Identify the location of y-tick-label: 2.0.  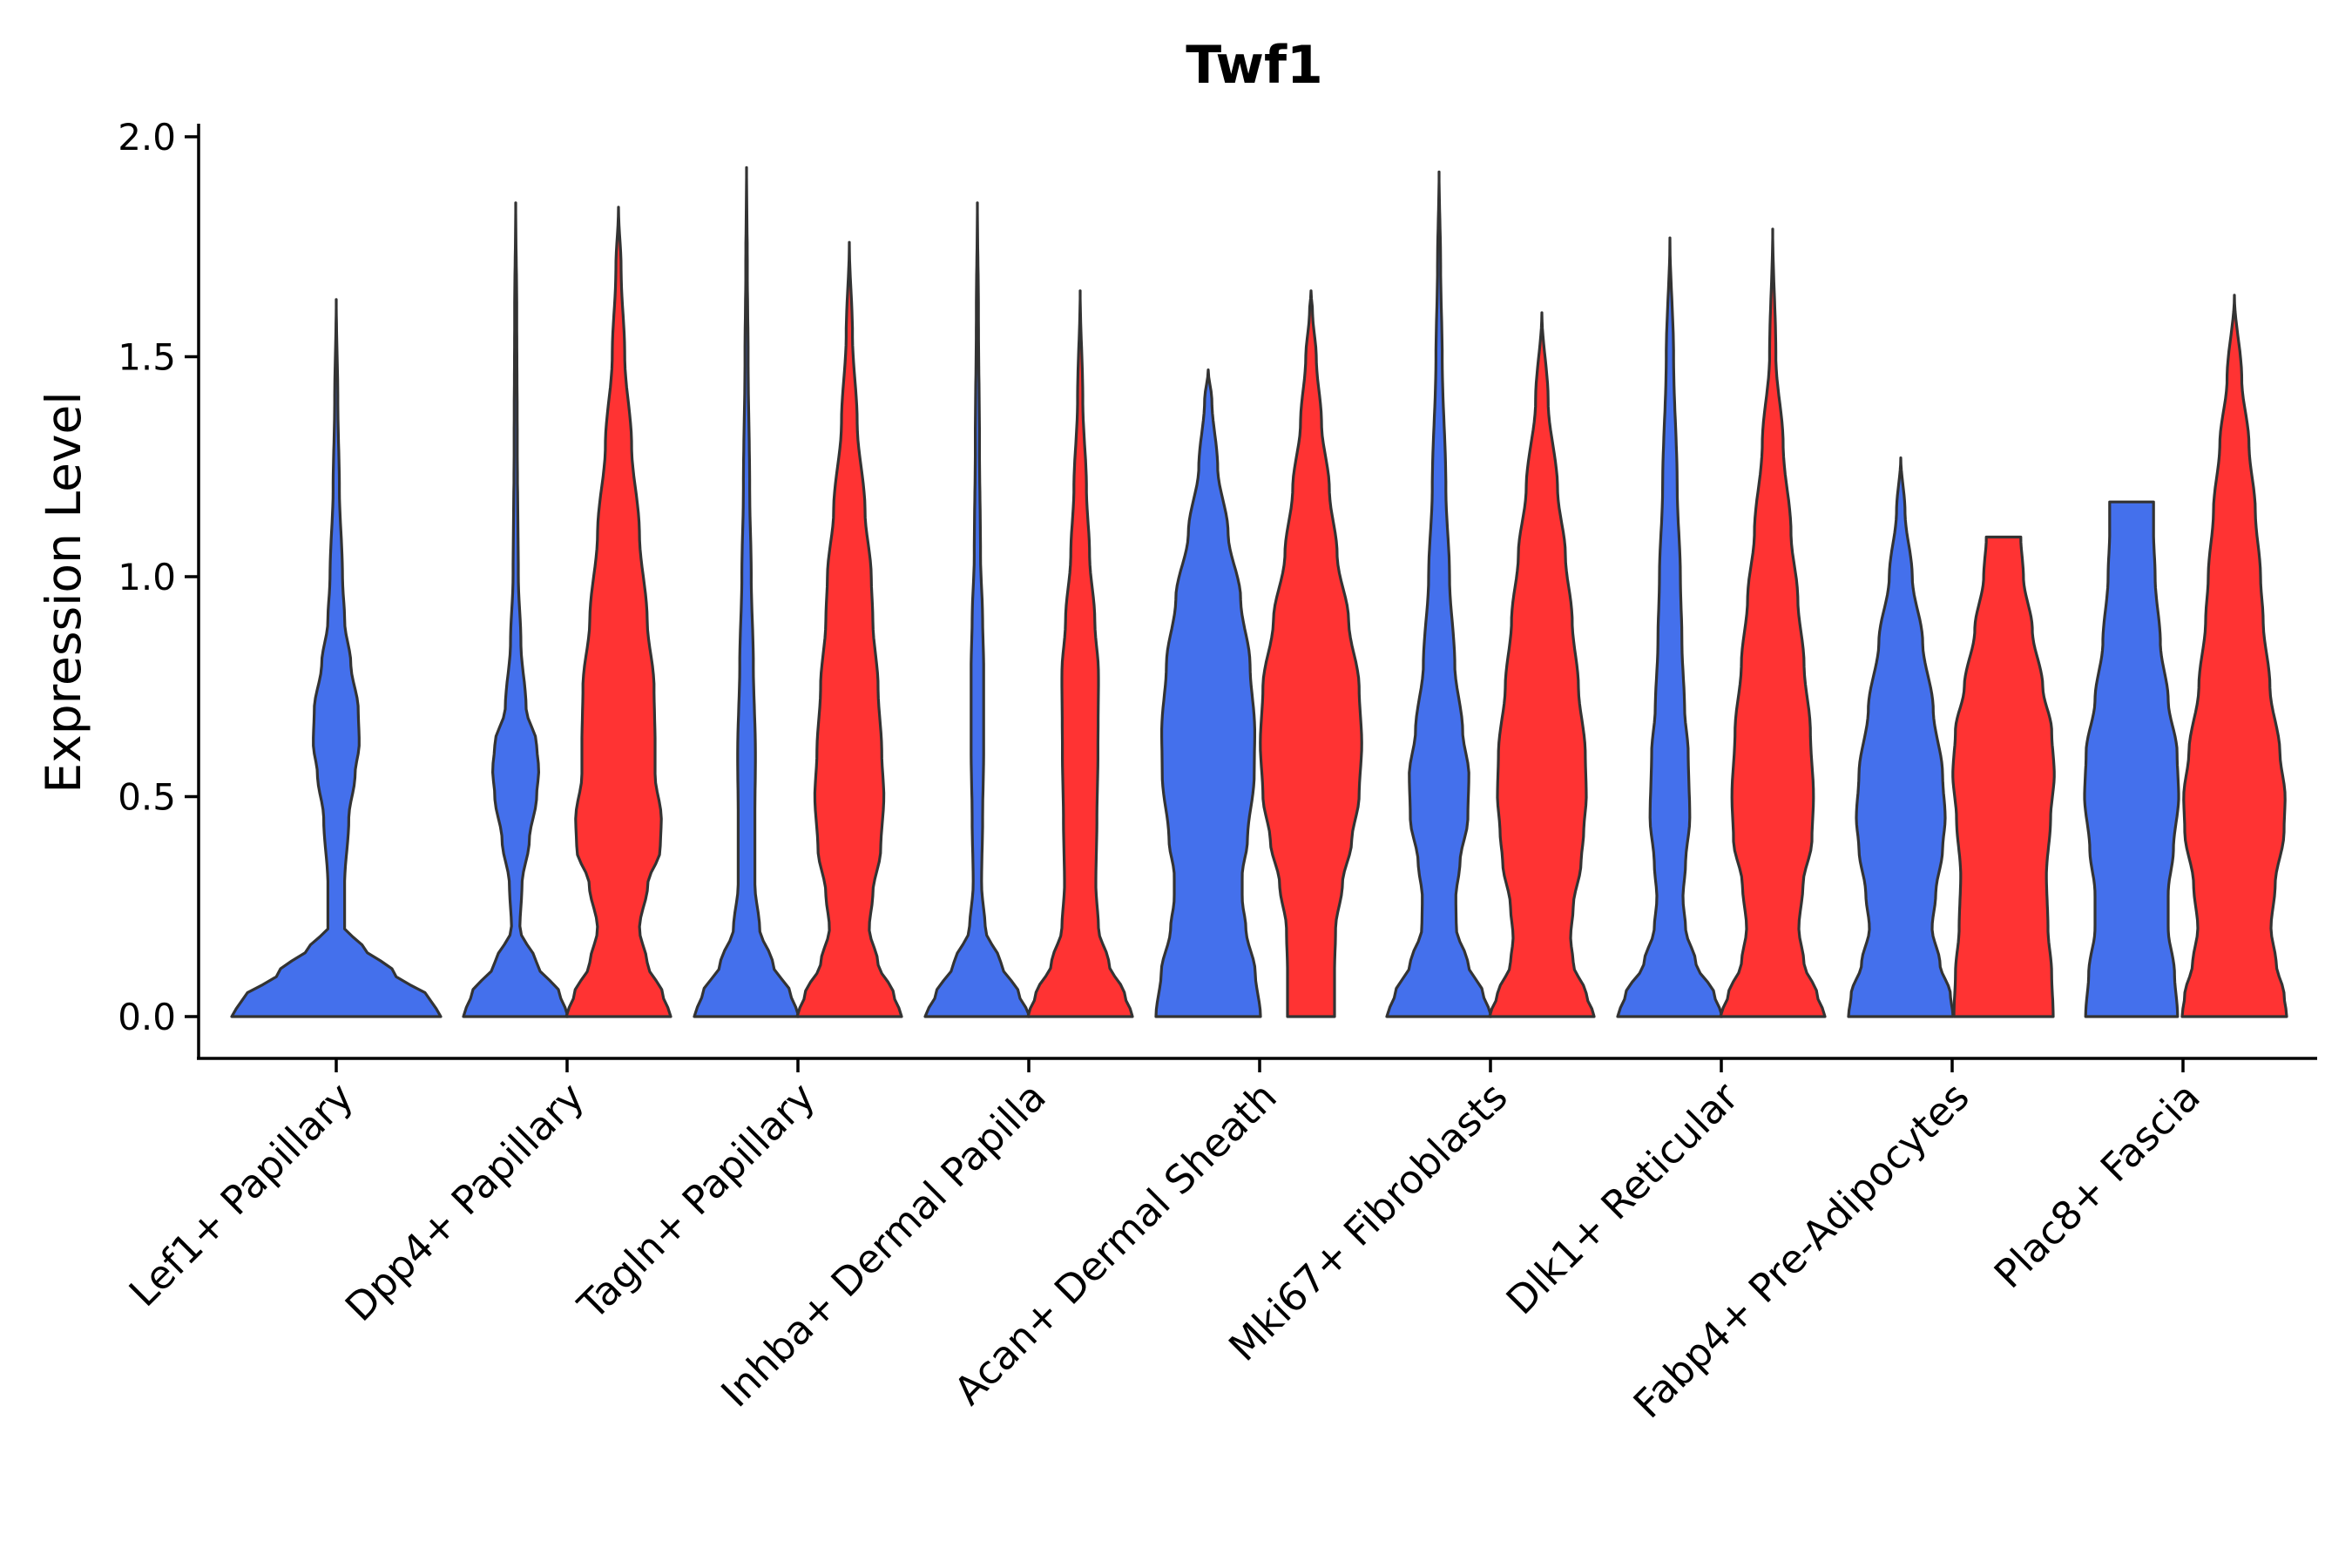
(147, 137).